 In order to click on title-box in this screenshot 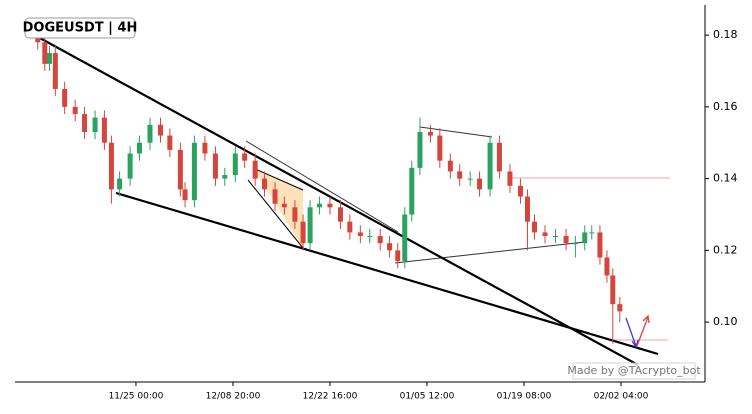, I will do `click(80, 28)`.